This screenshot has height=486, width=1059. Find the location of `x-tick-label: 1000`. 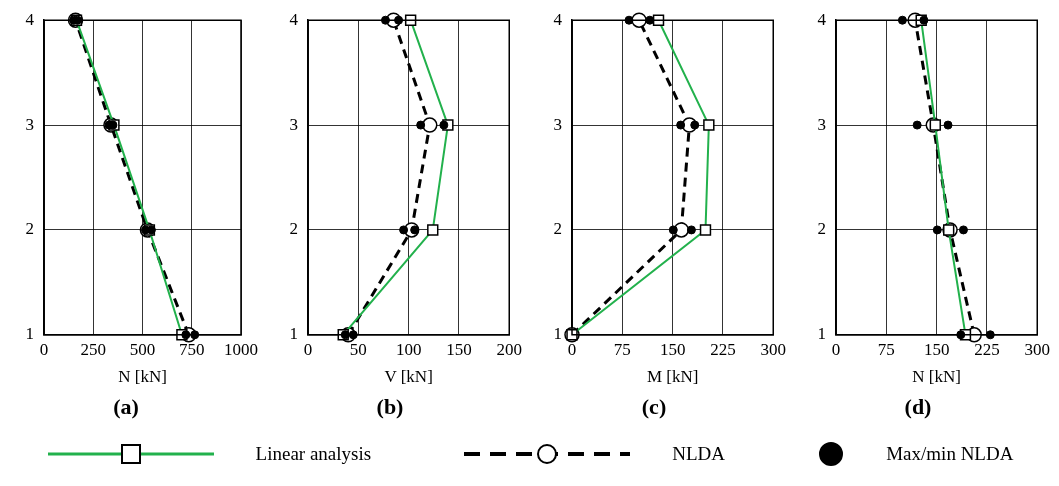

x-tick-label: 1000 is located at coordinates (241, 350).